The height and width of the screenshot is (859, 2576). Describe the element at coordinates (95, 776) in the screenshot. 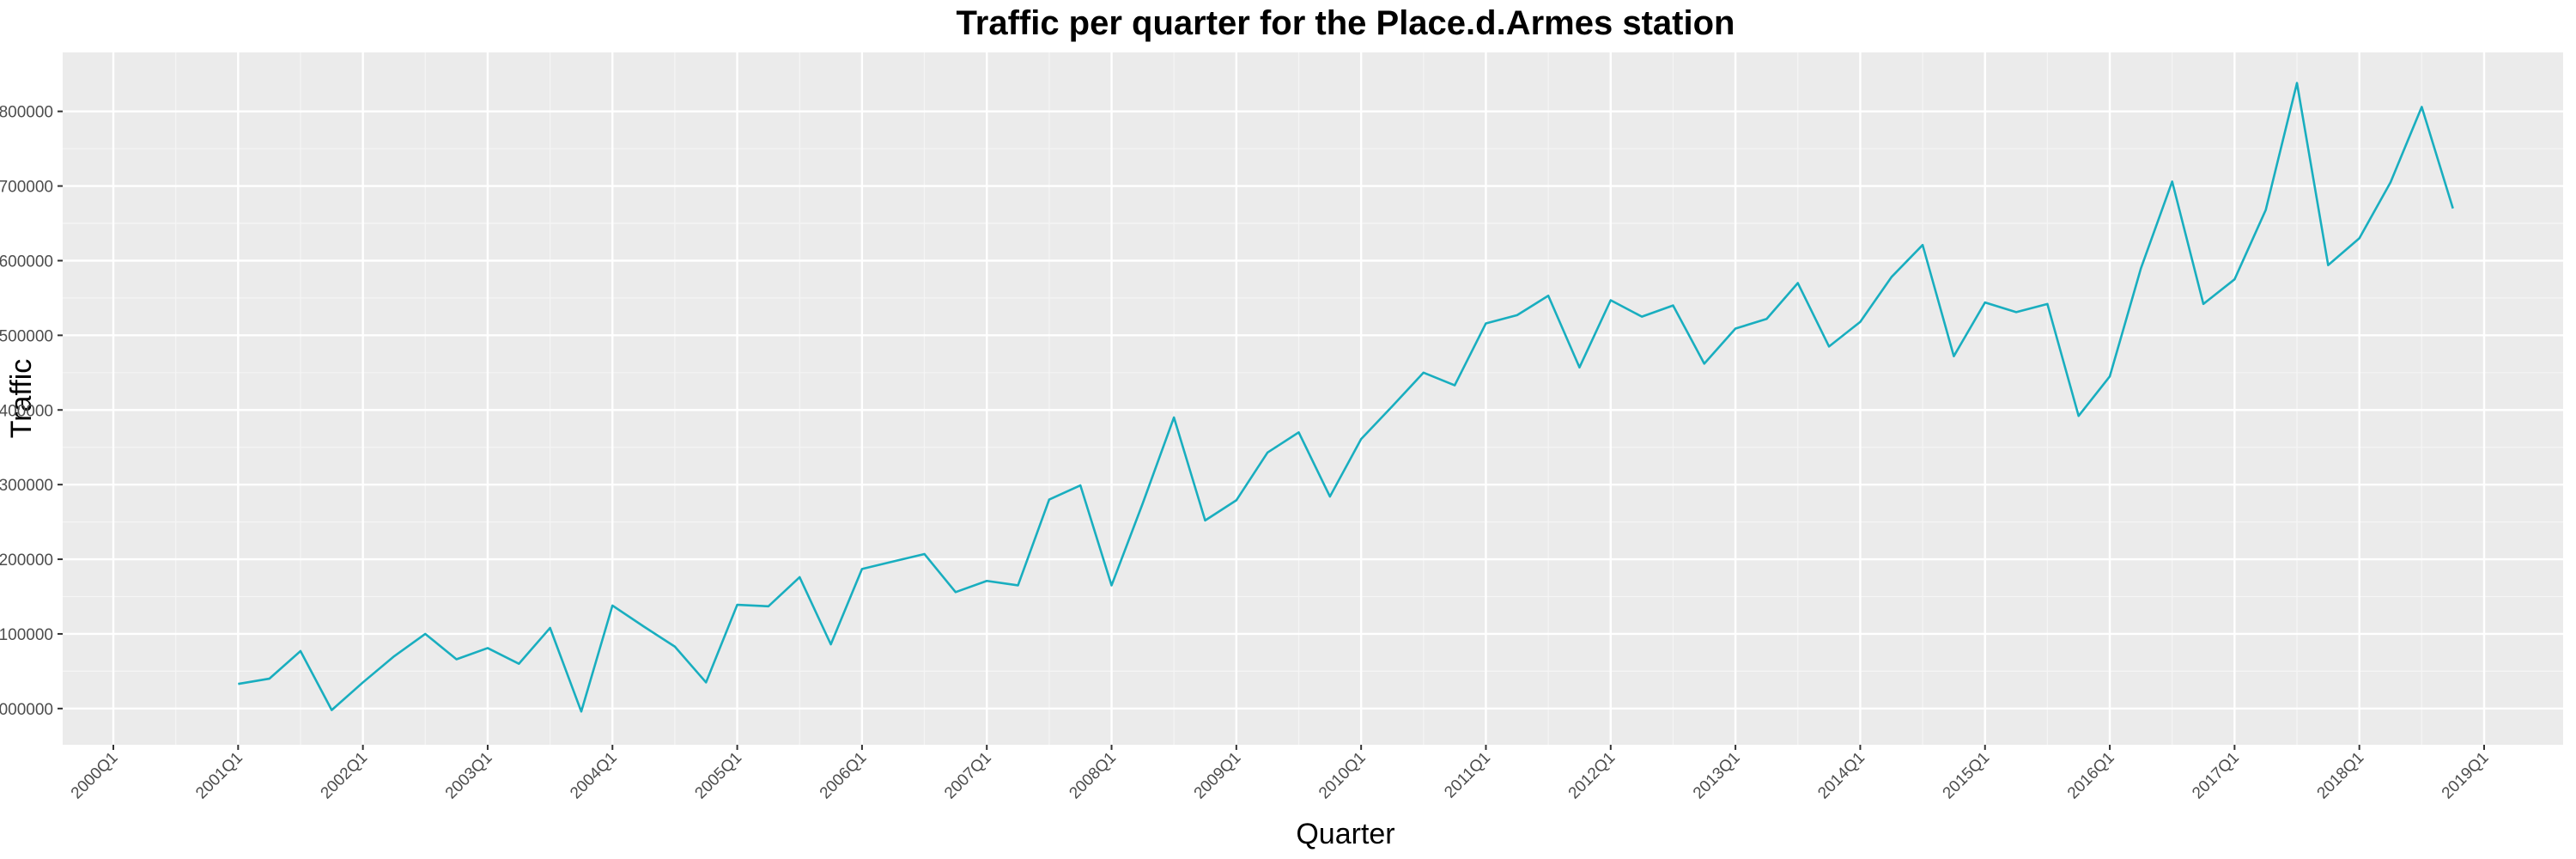

I see `x-tick-label: 2000Q1` at that location.